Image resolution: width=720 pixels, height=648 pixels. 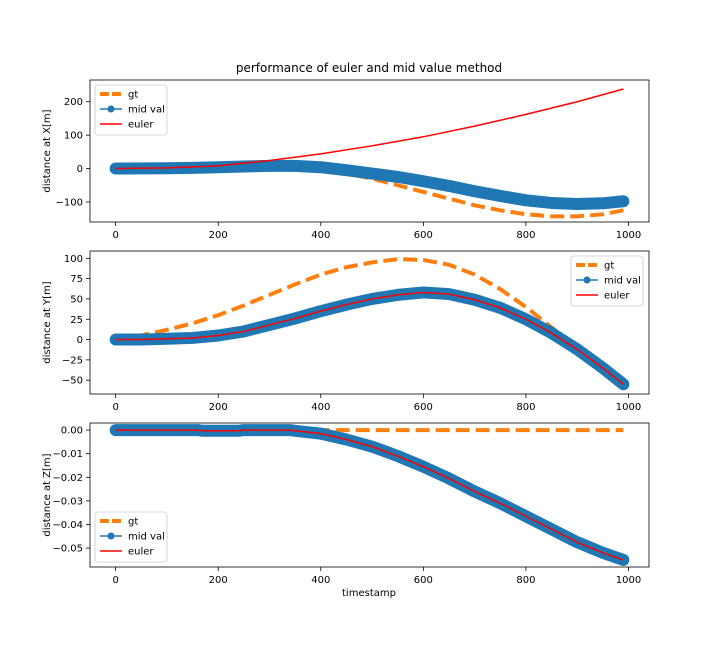 What do you see at coordinates (73, 102) in the screenshot?
I see `y-tick-label: 200` at bounding box center [73, 102].